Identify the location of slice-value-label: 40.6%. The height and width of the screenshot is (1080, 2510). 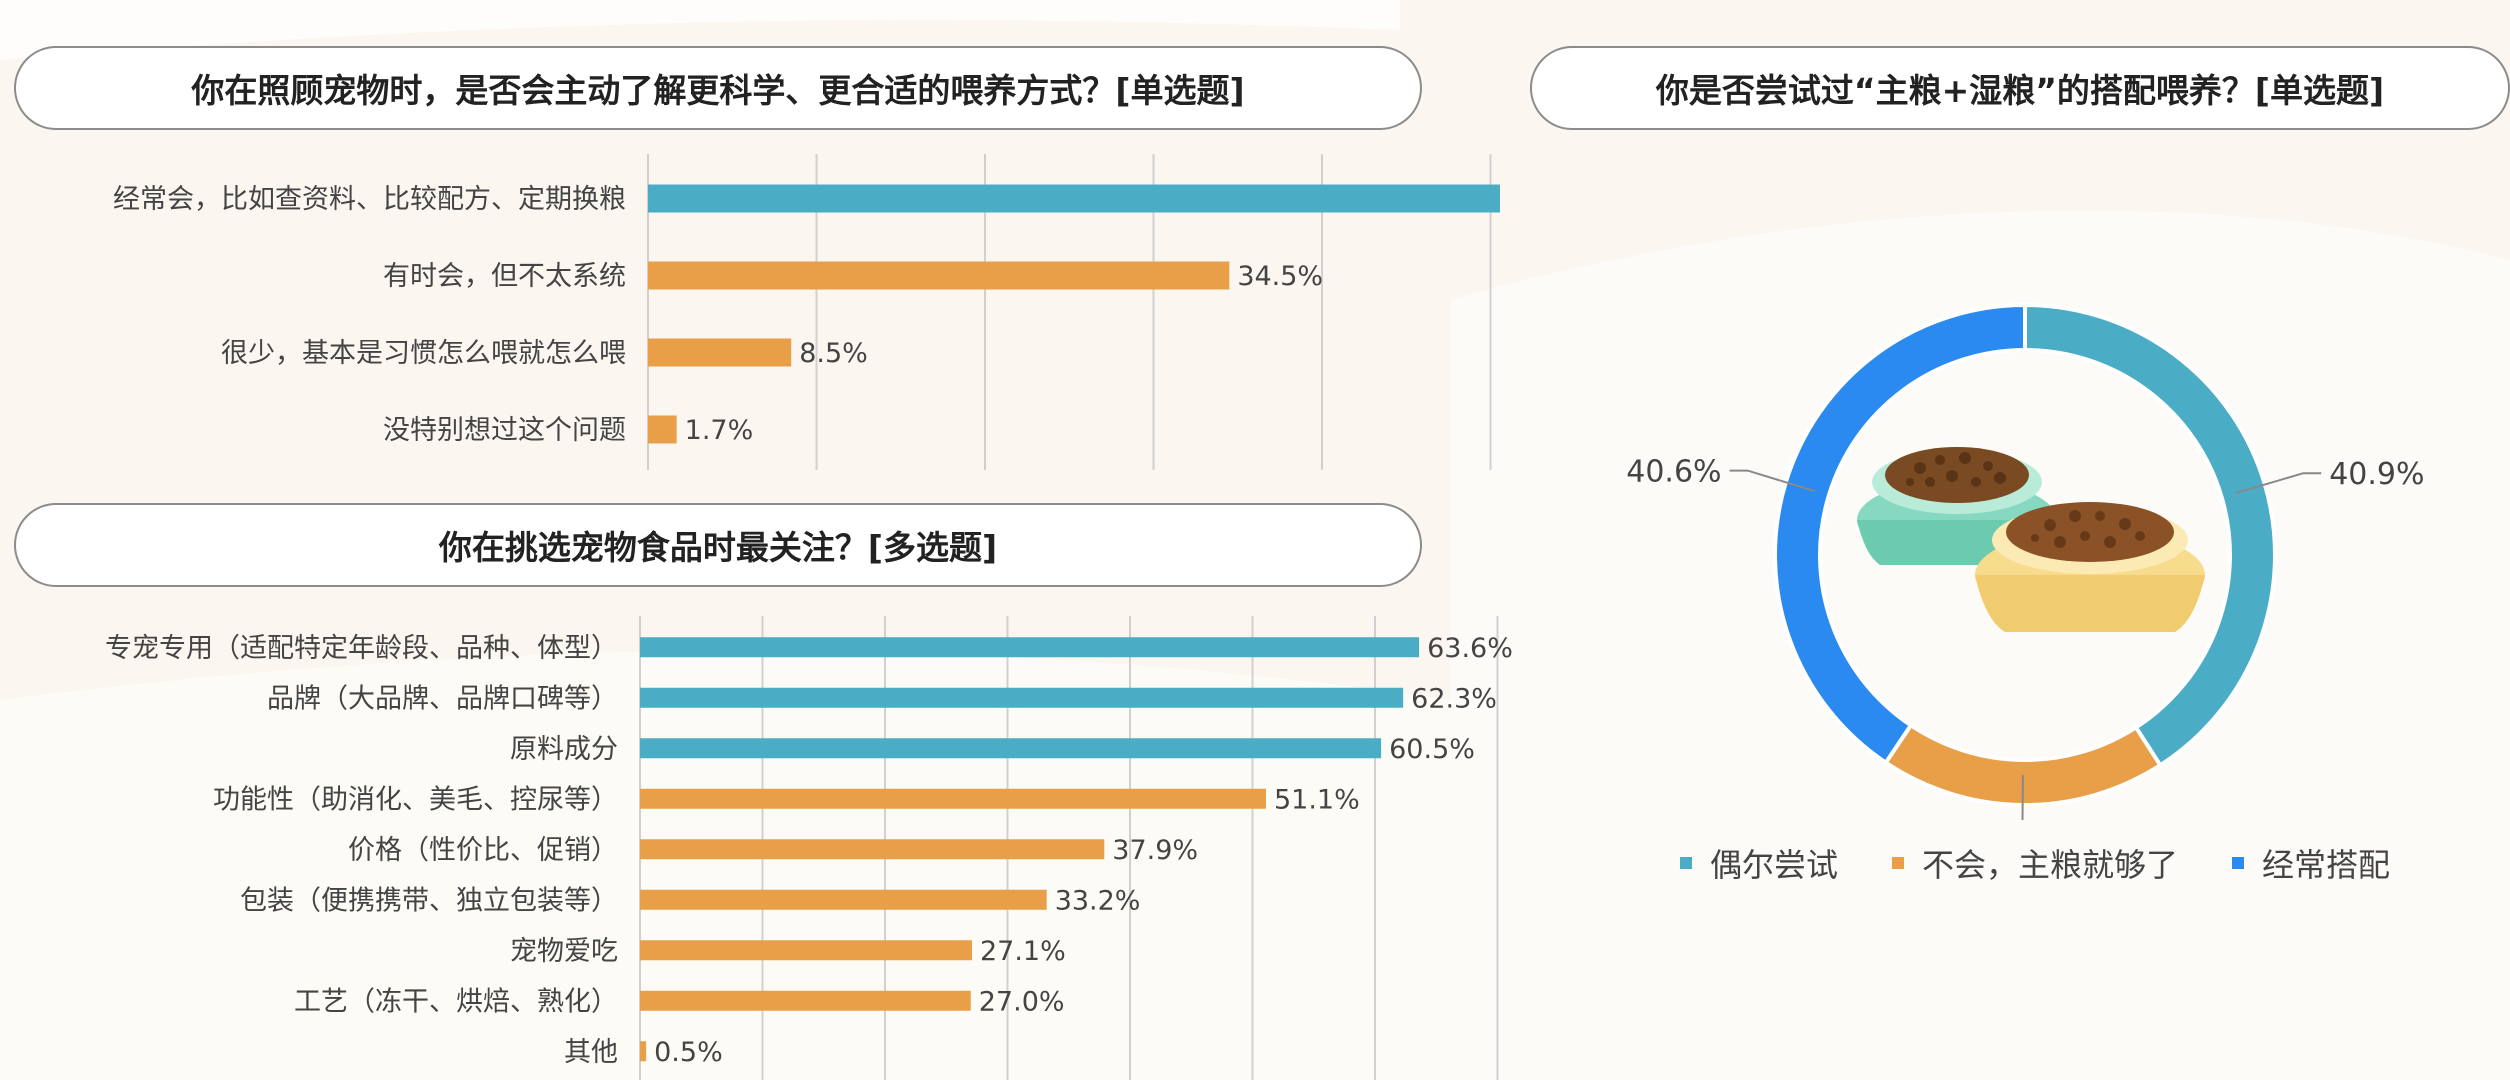
(1673, 472).